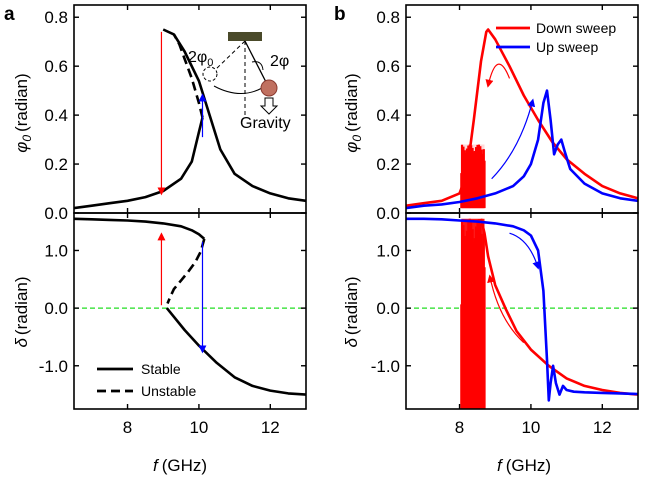  Describe the element at coordinates (388, 17) in the screenshot. I see `b-top-ytick-label: 0.8` at that location.